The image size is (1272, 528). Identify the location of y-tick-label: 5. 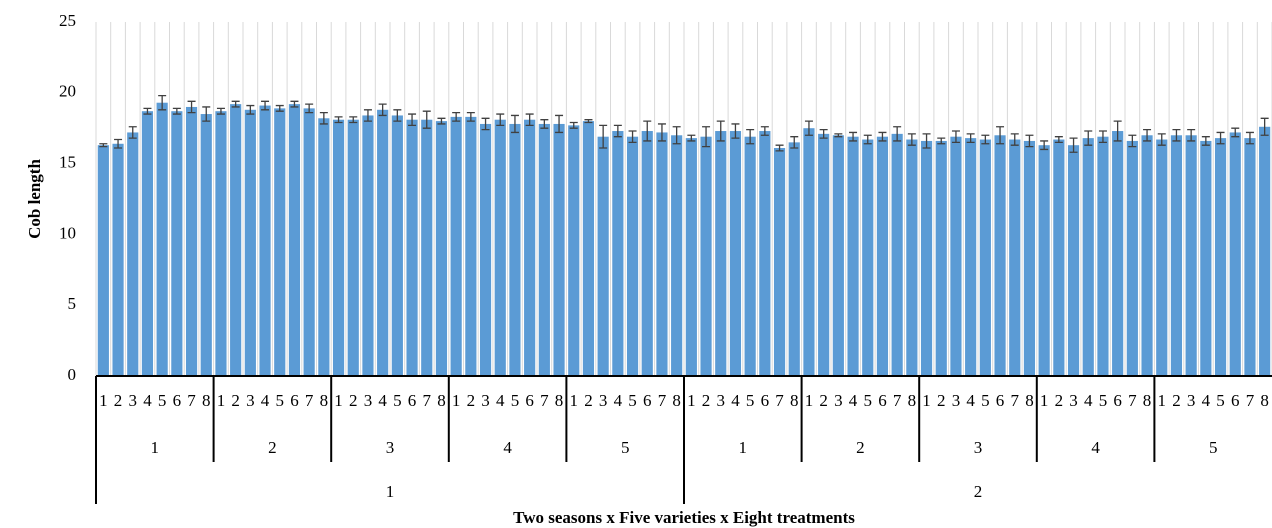
(72, 303).